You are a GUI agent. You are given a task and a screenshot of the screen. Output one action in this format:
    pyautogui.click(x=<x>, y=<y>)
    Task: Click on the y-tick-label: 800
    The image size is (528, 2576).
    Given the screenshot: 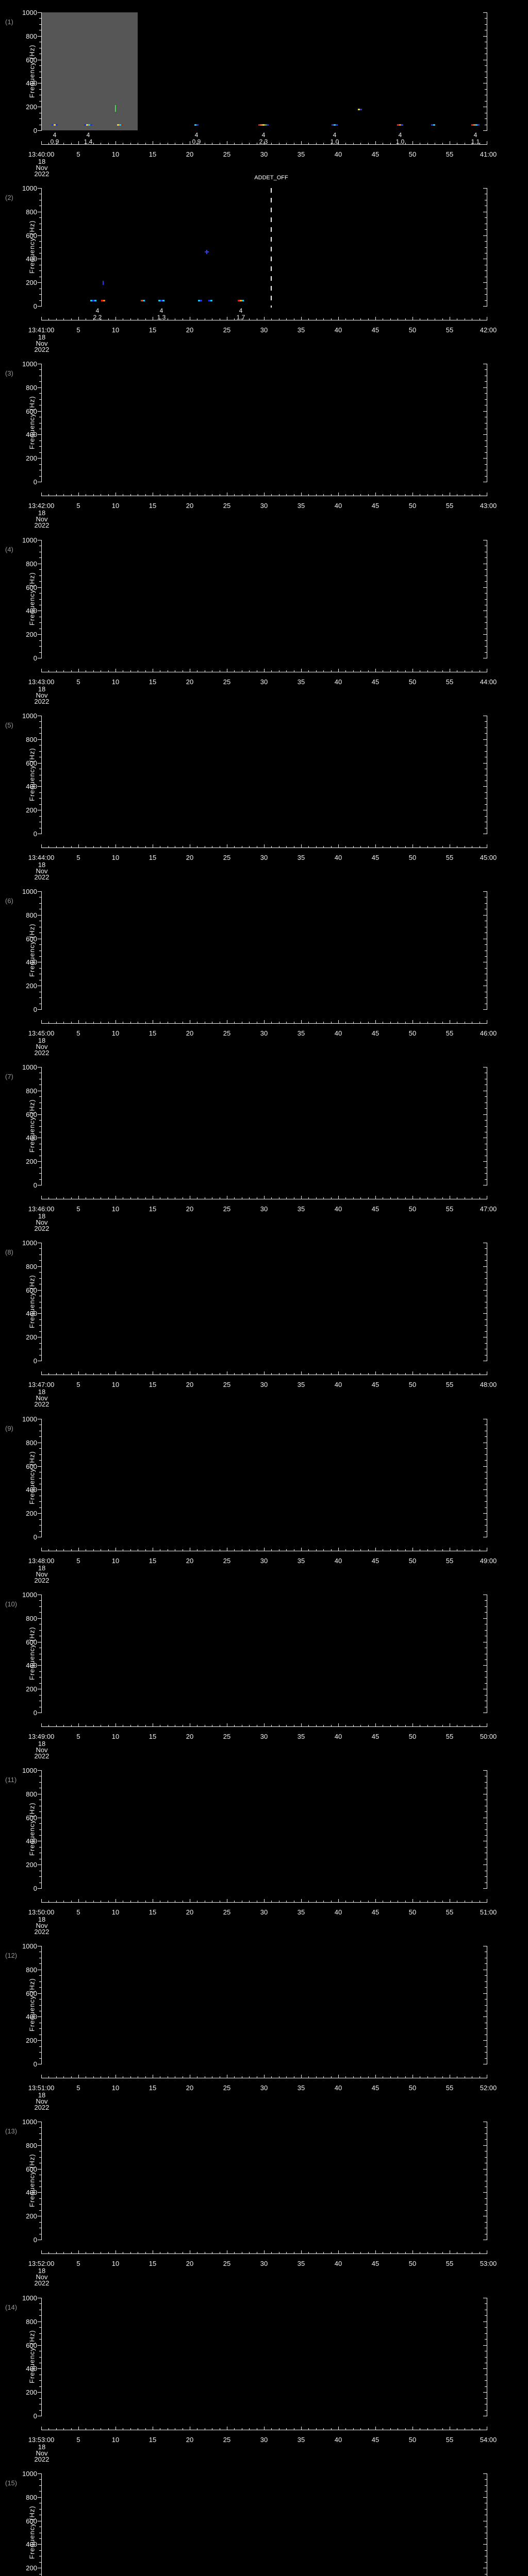 What is the action you would take?
    pyautogui.click(x=31, y=212)
    